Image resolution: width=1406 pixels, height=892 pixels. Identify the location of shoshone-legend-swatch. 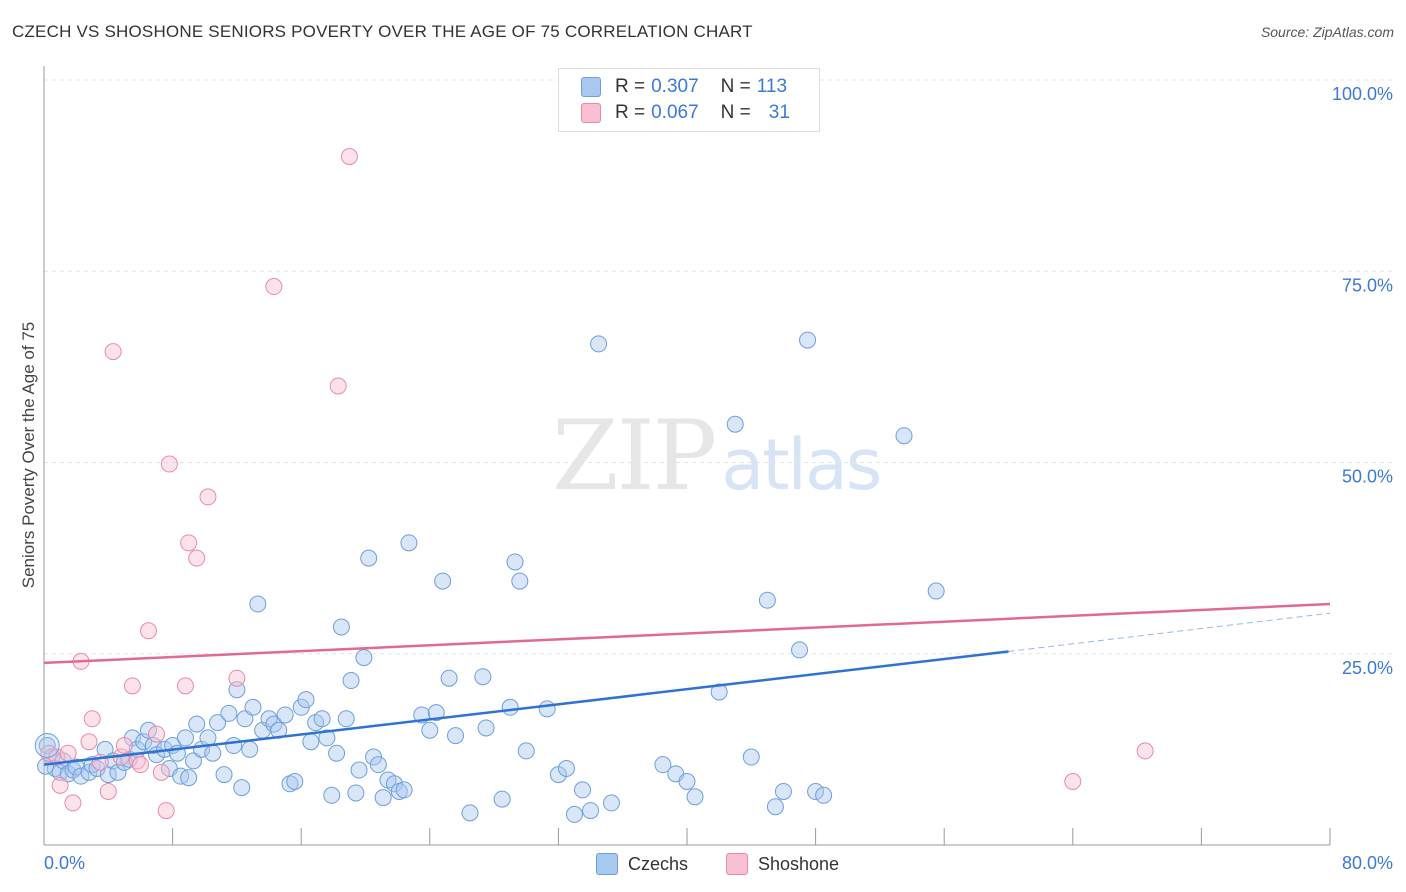
(737, 864).